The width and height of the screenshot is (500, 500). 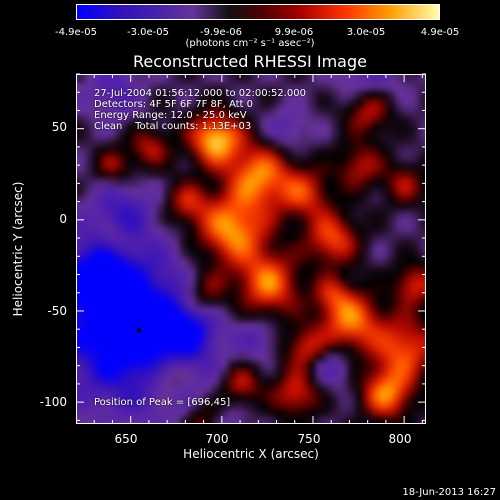 I want to click on y-tick-label: 0, so click(x=63, y=219).